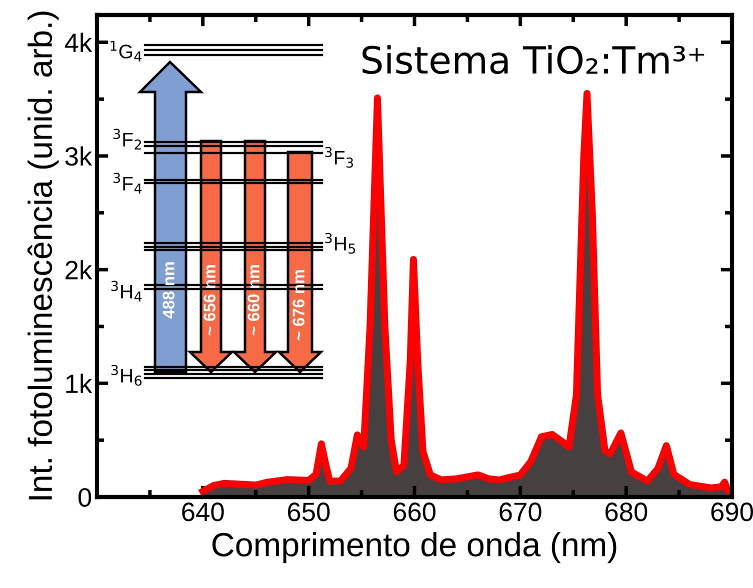 Image resolution: width=753 pixels, height=588 pixels. What do you see at coordinates (79, 383) in the screenshot?
I see `y-tick-label: 1k` at bounding box center [79, 383].